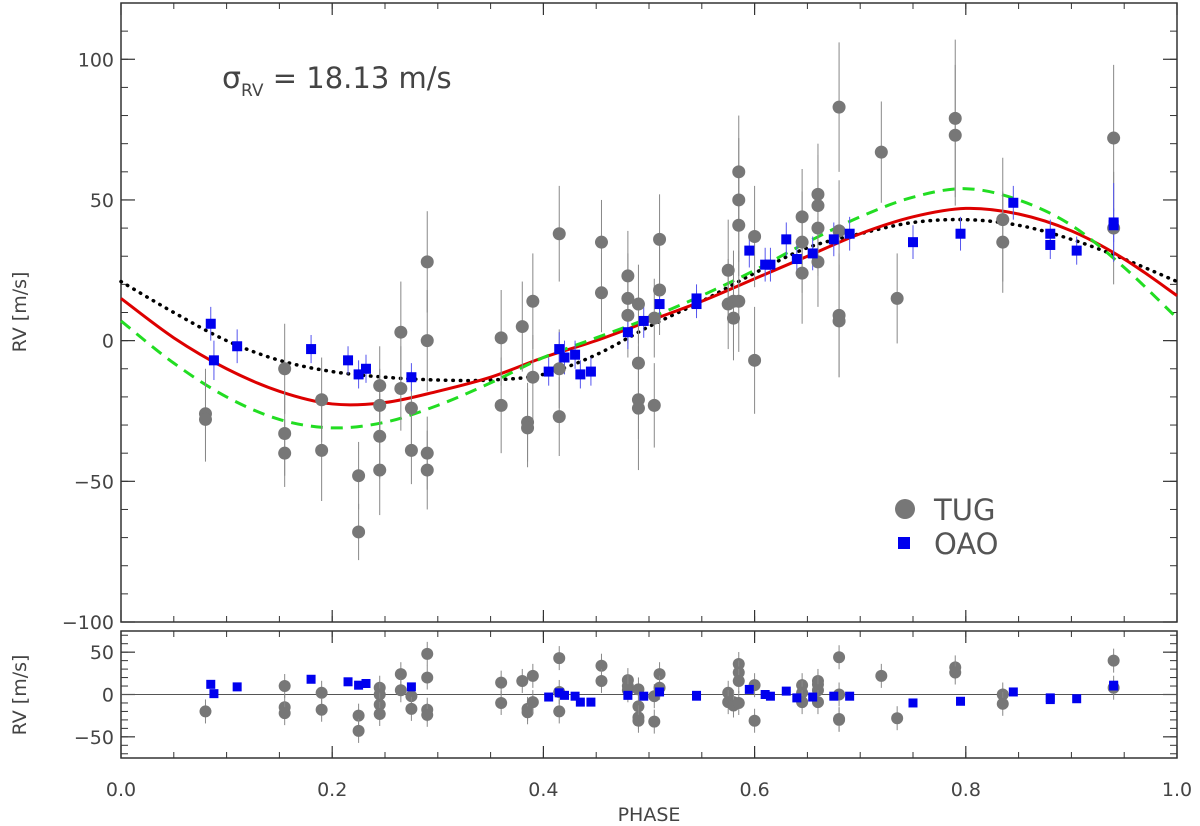 This screenshot has width=1200, height=826. What do you see at coordinates (108, 342) in the screenshot?
I see `top-y-tick-label: 0` at bounding box center [108, 342].